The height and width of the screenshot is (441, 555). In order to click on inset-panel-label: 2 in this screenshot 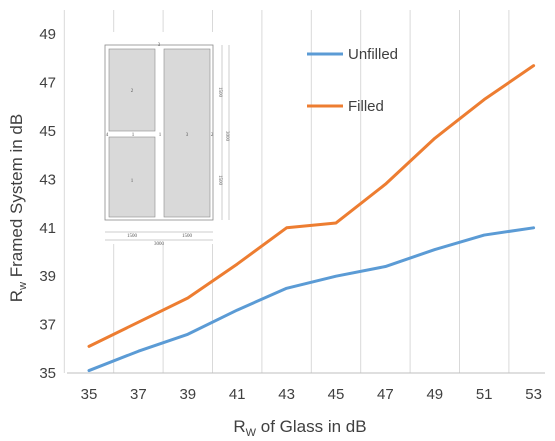, I will do `click(132, 91)`.